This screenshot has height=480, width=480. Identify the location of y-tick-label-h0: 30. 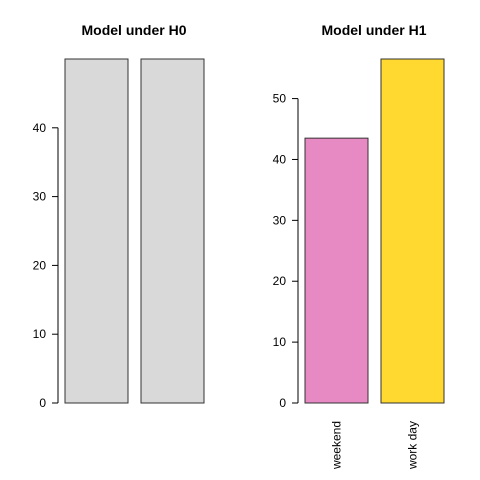
(40, 197).